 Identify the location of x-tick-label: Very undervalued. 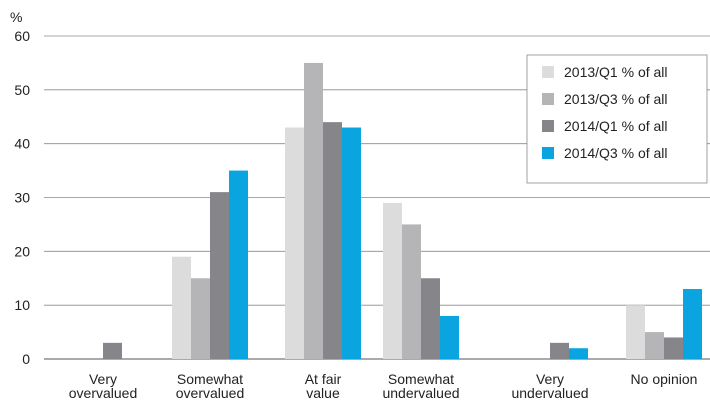
(549, 386).